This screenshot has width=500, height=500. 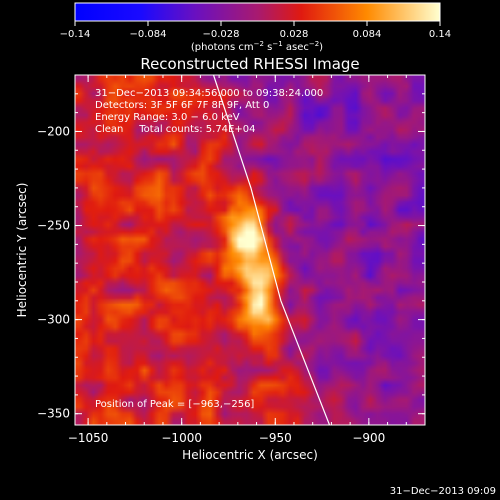 What do you see at coordinates (22, 250) in the screenshot?
I see `y-axis-label: Heliocentric Y (arcsec)` at bounding box center [22, 250].